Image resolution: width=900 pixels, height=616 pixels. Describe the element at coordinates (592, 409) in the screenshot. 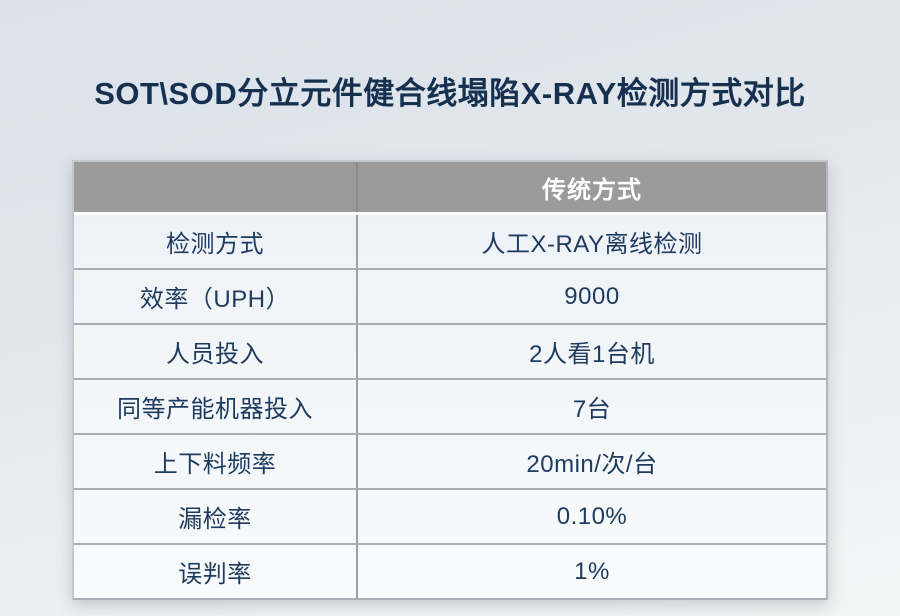

I see `row-value-equivalent-machines: 7台` at that location.